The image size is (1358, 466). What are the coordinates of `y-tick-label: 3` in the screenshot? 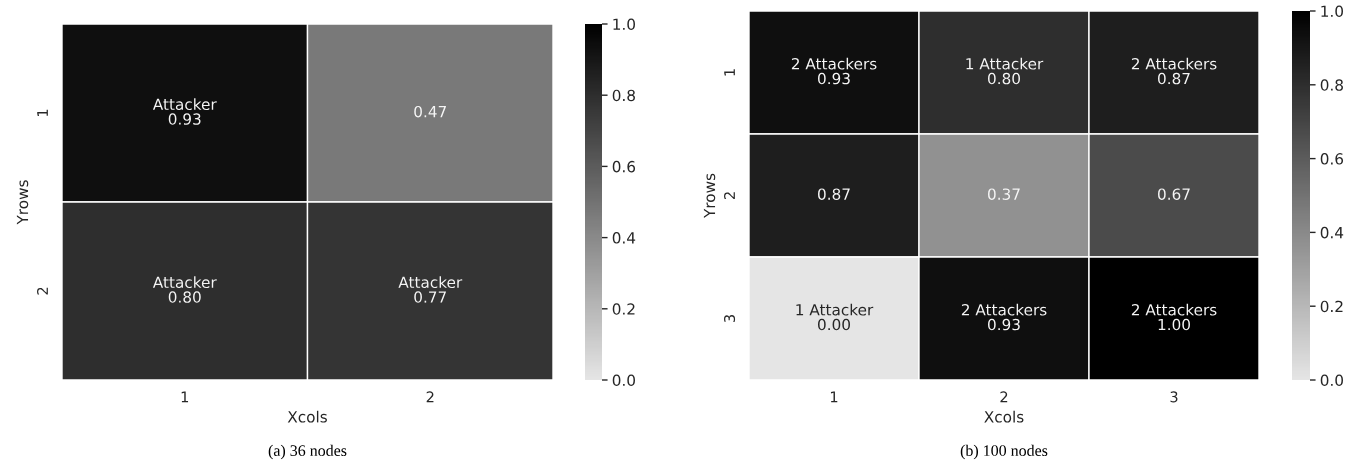 It's located at (730, 319).